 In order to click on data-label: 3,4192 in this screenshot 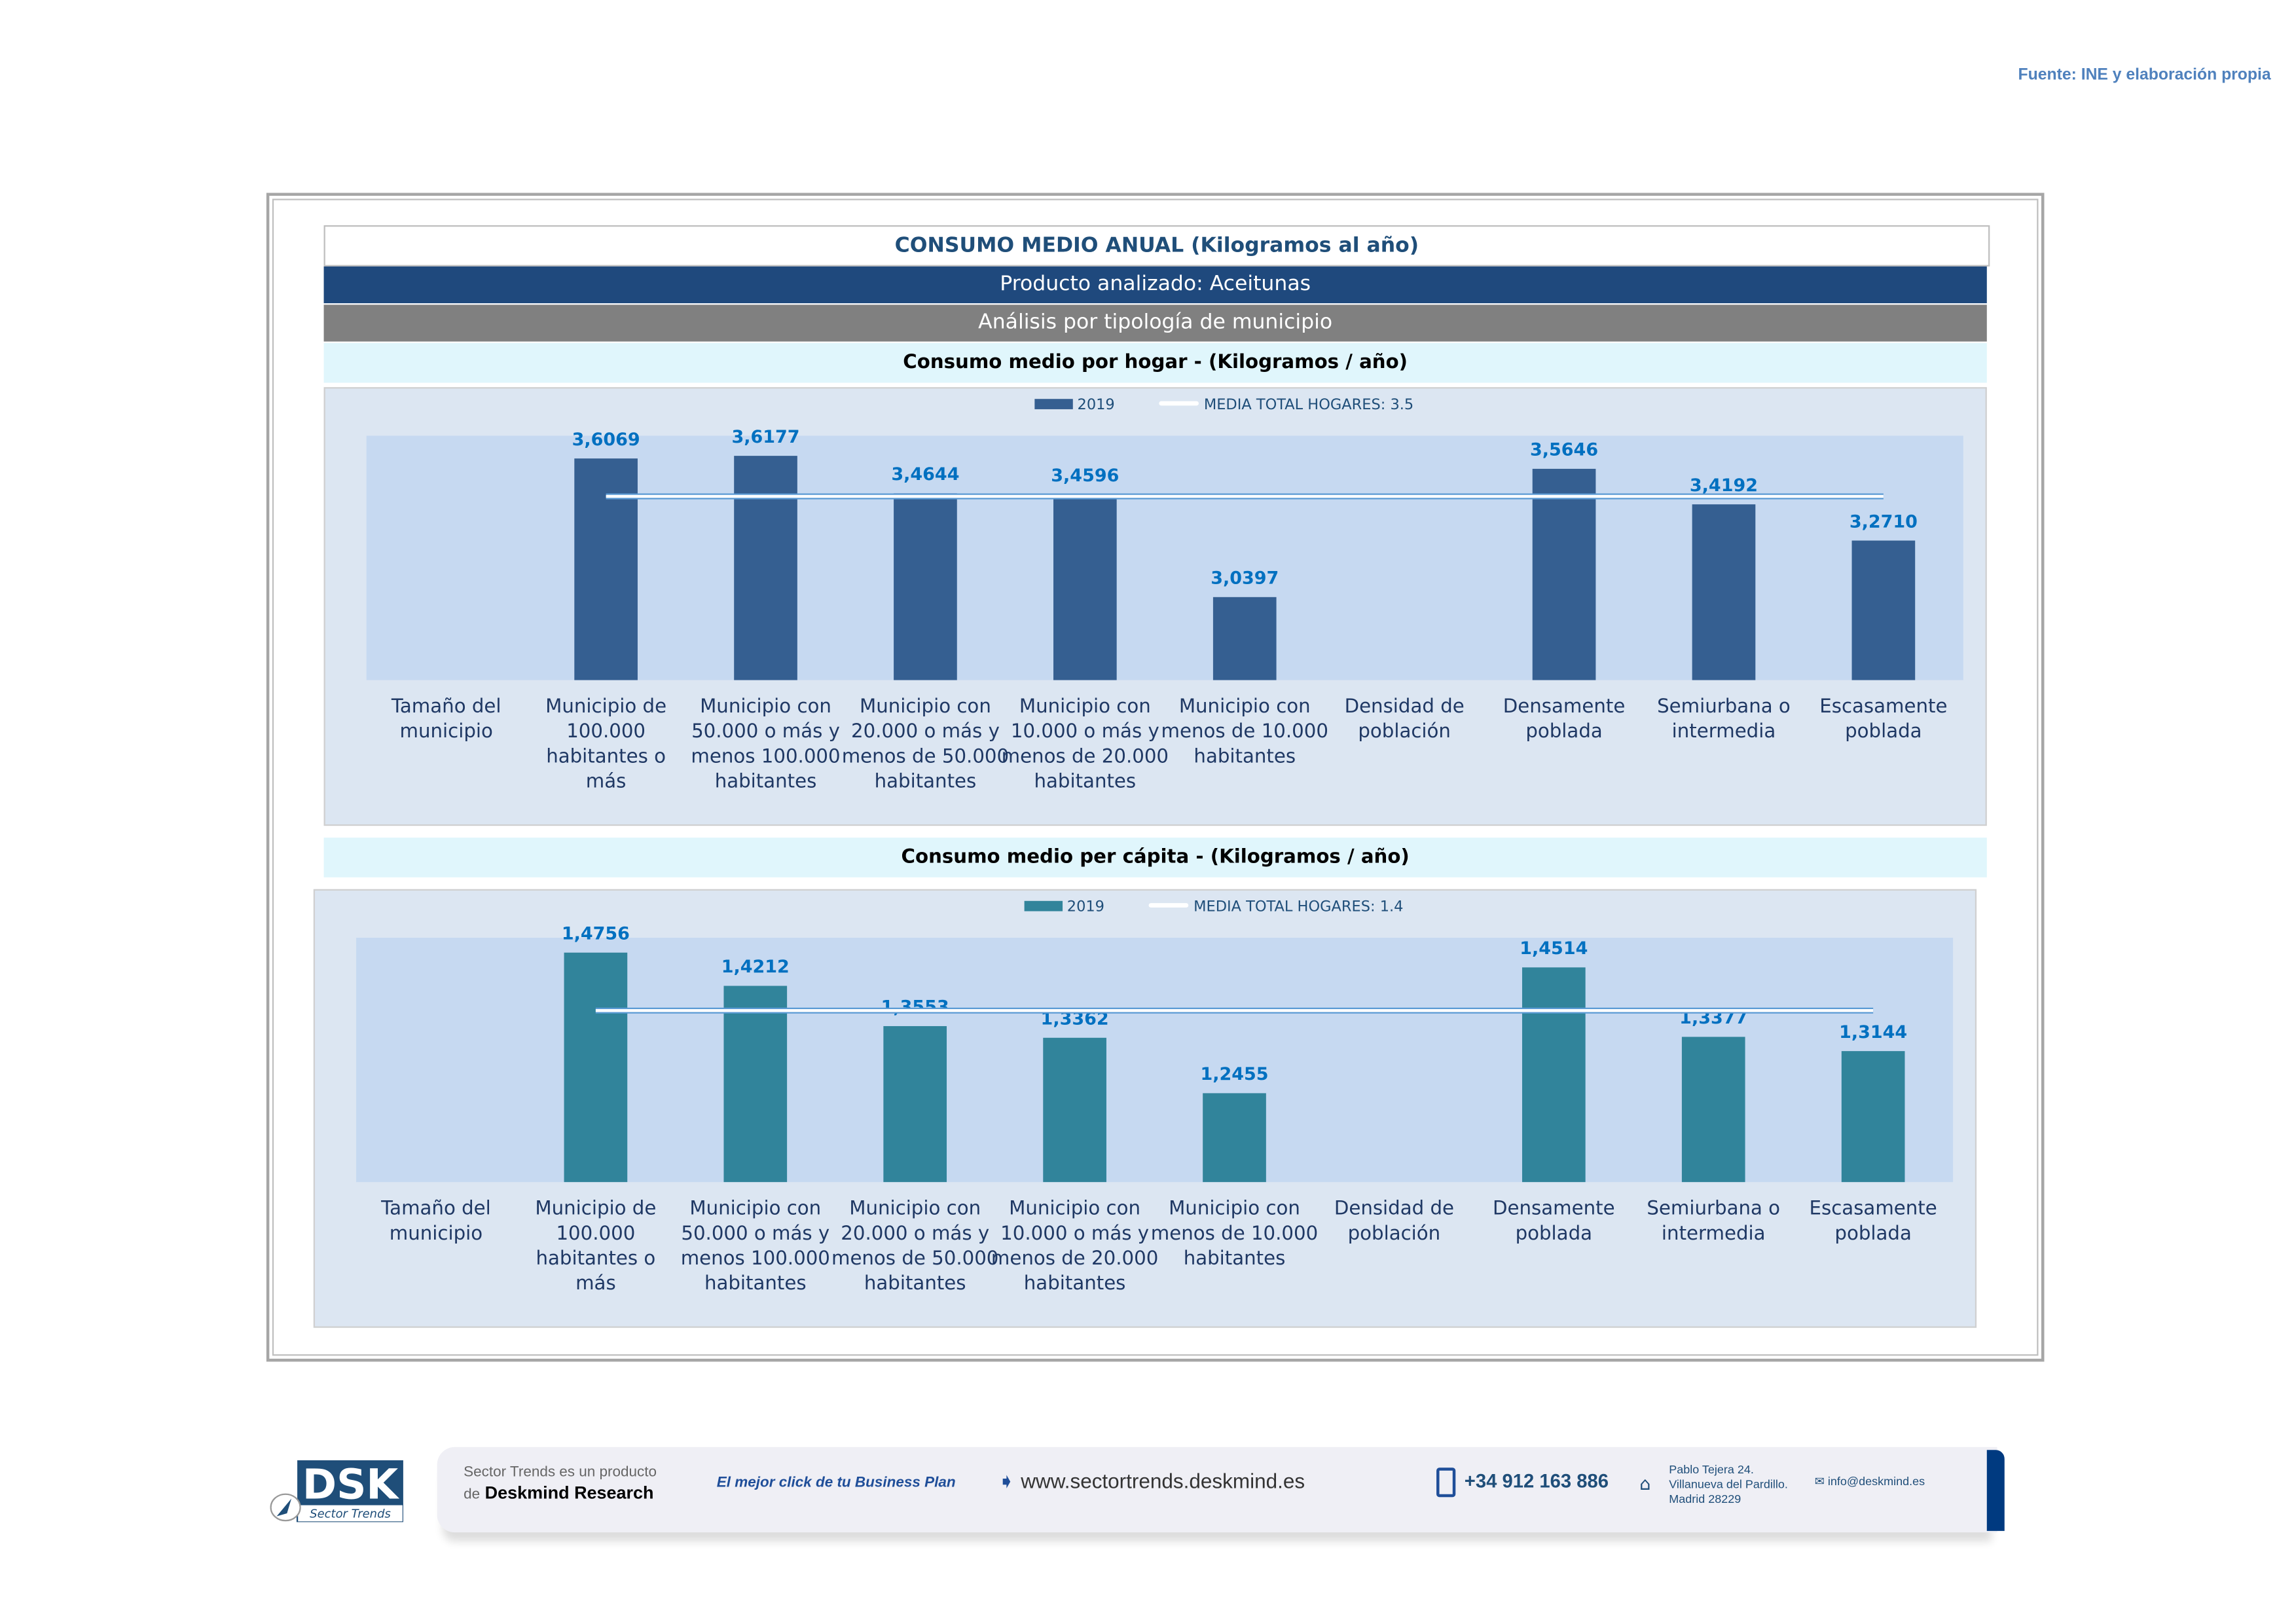, I will do `click(1724, 485)`.